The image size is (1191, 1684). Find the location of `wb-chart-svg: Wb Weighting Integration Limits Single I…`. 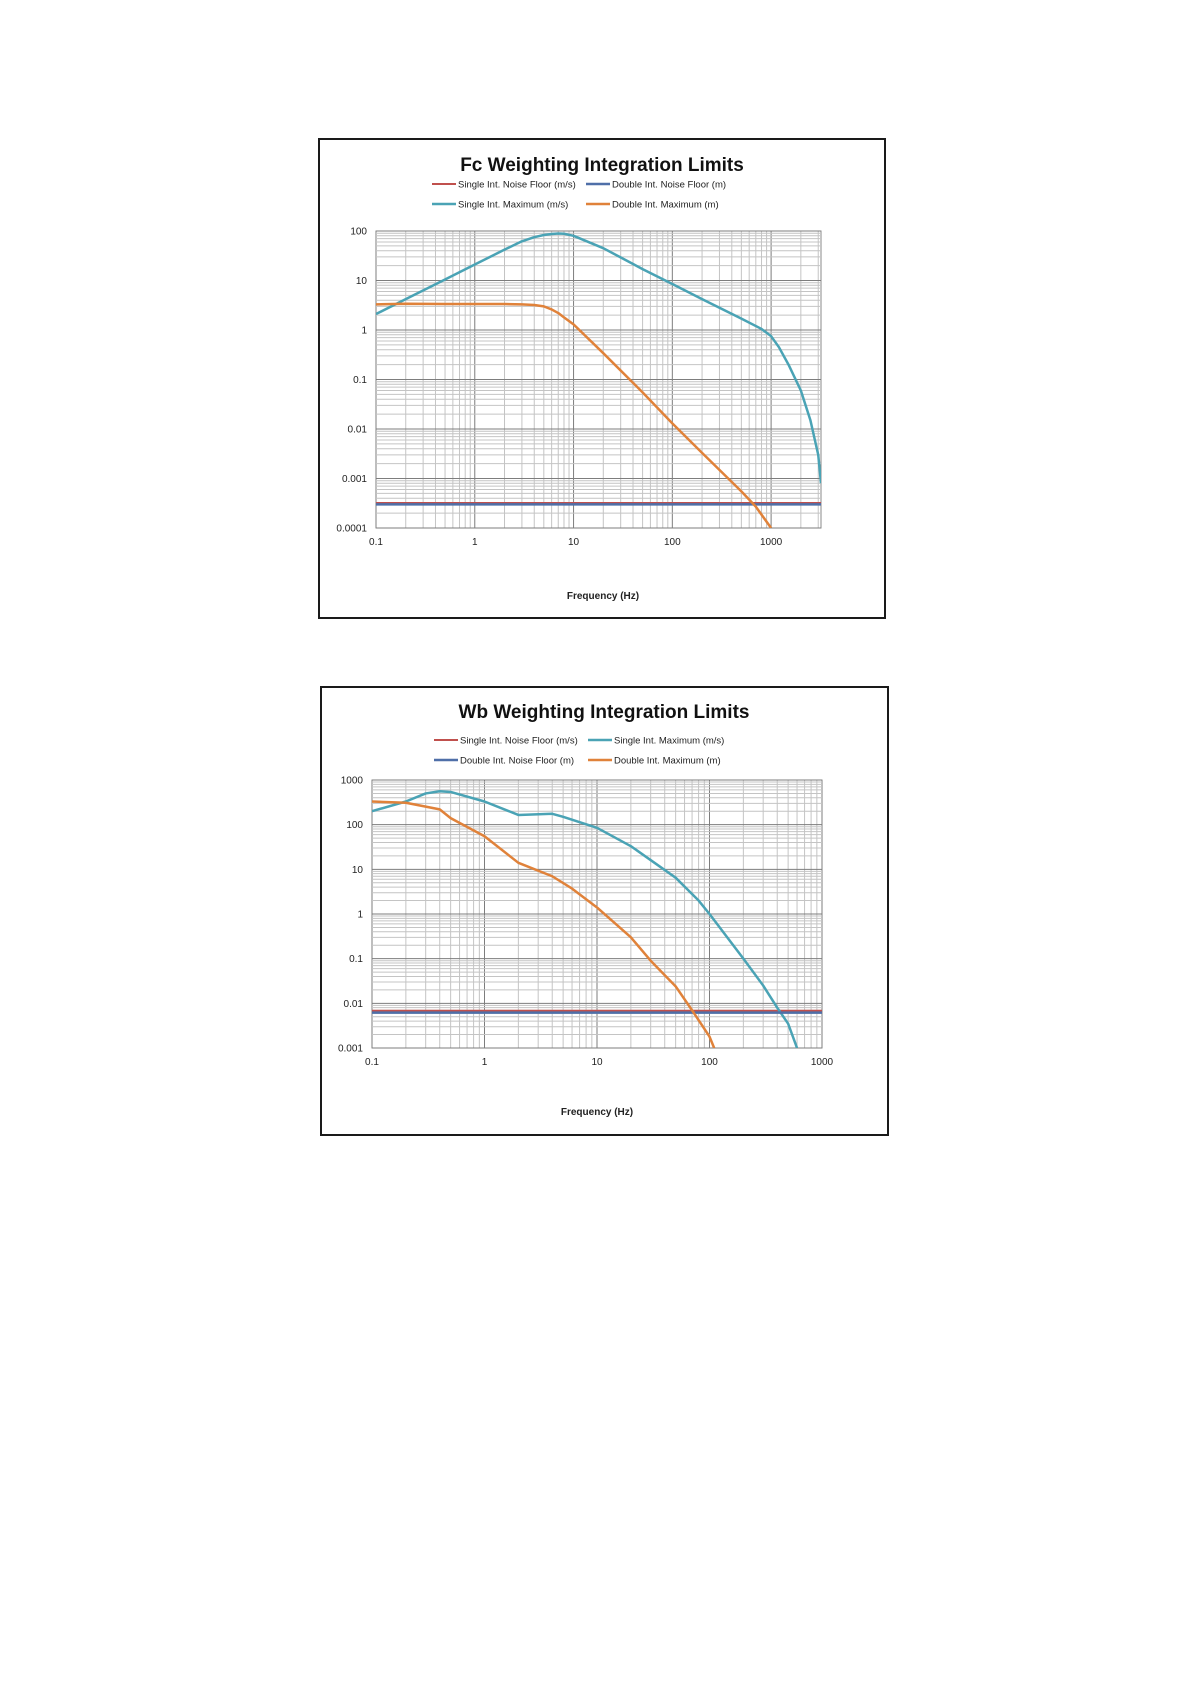

wb-chart-svg: Wb Weighting Integration Limits Single I… is located at coordinates (586, 910).